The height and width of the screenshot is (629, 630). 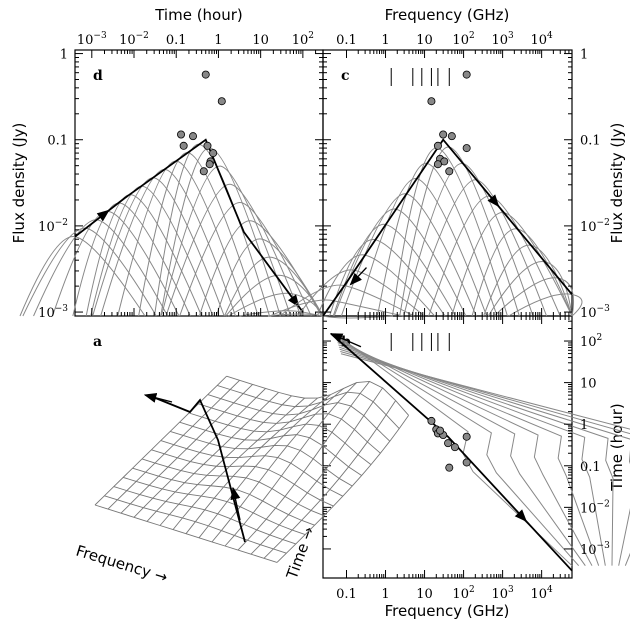 What do you see at coordinates (122, 564) in the screenshot?
I see `panel-a-frequency-label: Frequency →` at bounding box center [122, 564].